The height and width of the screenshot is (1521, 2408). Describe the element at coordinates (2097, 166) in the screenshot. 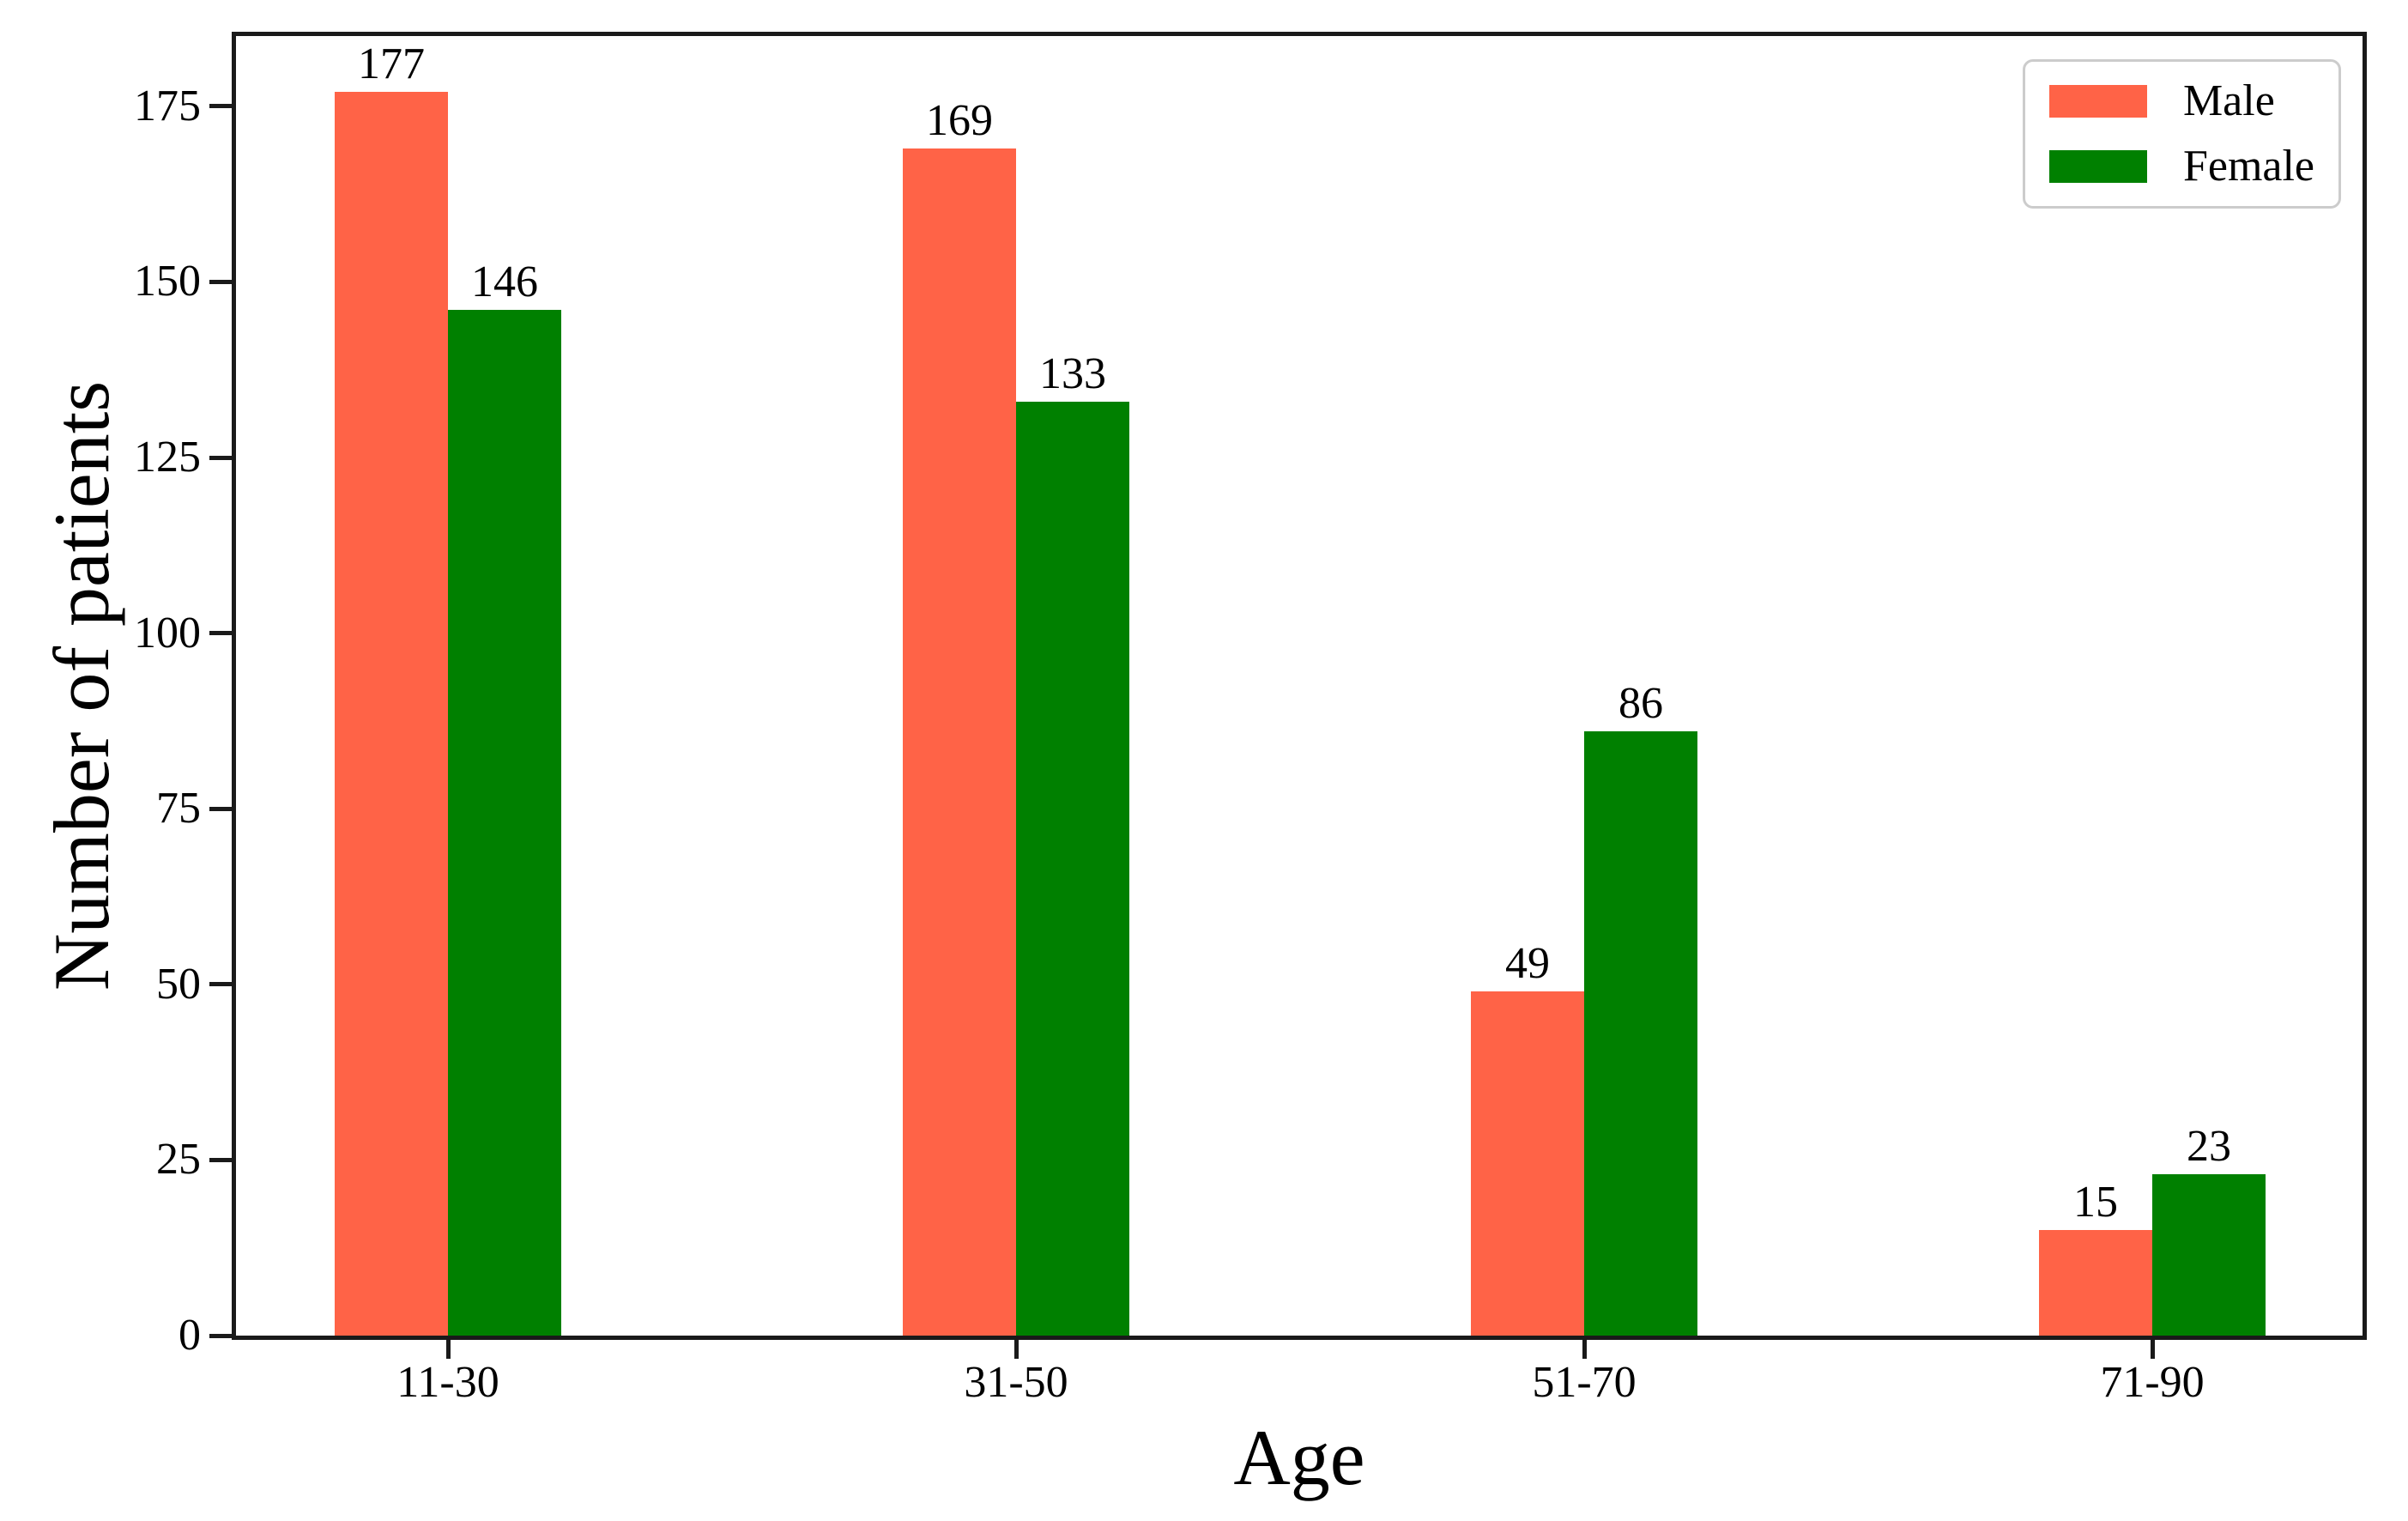

I see `female-legend-swatch` at that location.